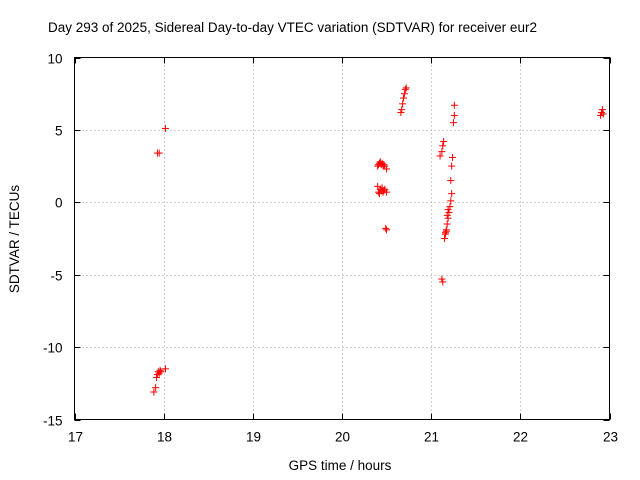 The height and width of the screenshot is (480, 640). What do you see at coordinates (431, 437) in the screenshot?
I see `x-tick-label: 21` at bounding box center [431, 437].